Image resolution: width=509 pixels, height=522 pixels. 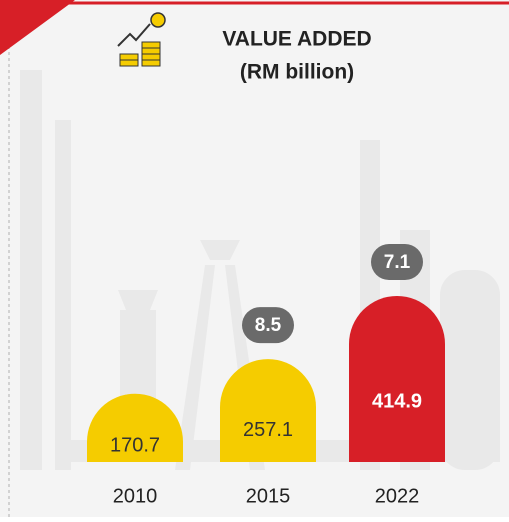 I want to click on value-label: 257.1, so click(x=268, y=430).